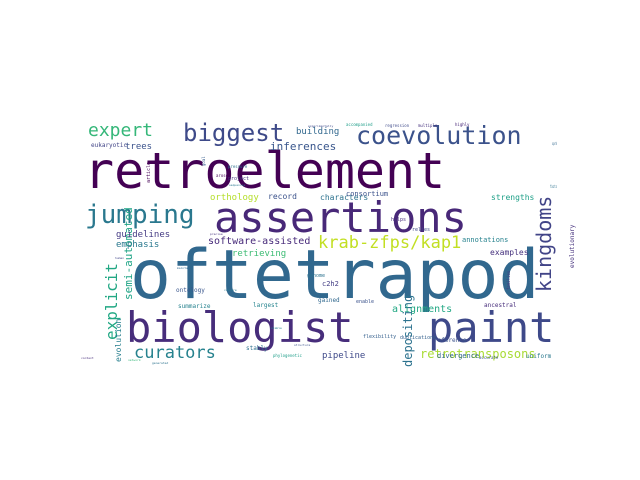 The width and height of the screenshot is (640, 480). I want to click on word-cloud-word: maintains, so click(185, 268).